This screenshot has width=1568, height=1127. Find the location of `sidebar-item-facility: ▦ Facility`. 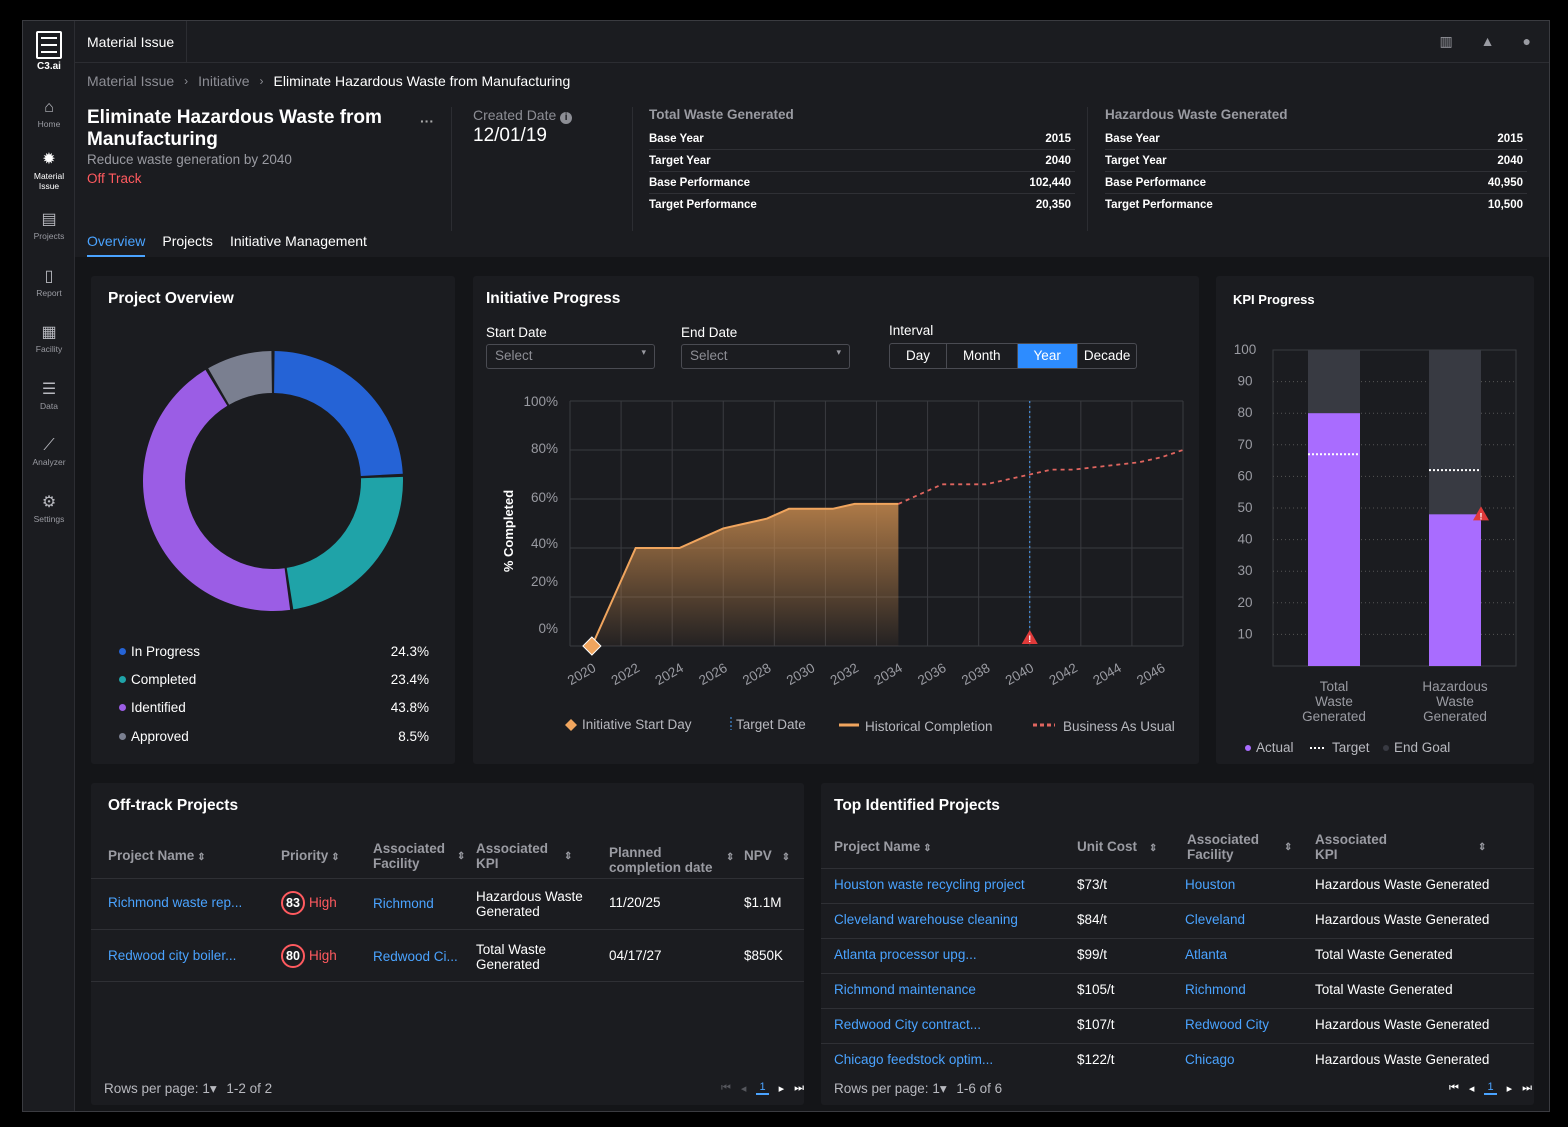

sidebar-item-facility: ▦ Facility is located at coordinates (49, 339).